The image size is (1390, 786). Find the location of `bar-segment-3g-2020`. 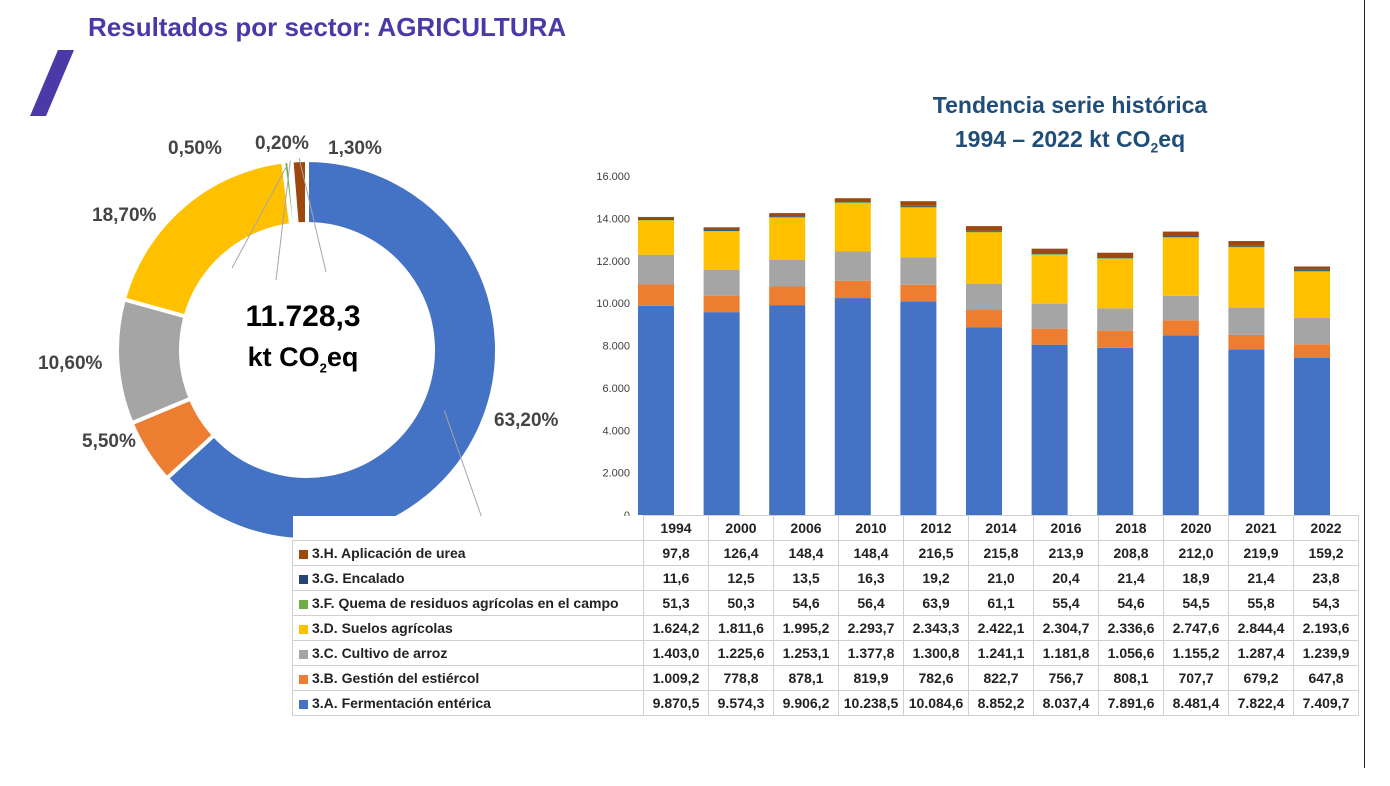

bar-segment-3g-2020 is located at coordinates (1180, 236).